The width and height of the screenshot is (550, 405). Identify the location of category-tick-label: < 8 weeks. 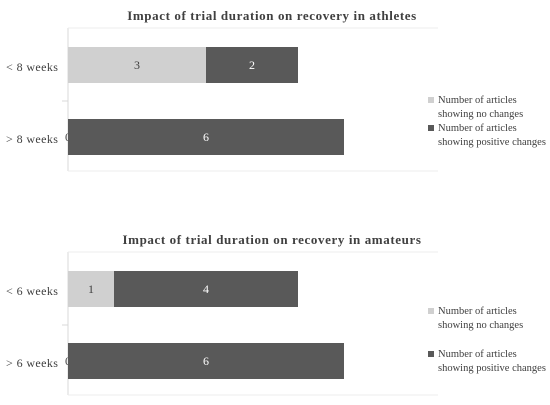
(32, 67).